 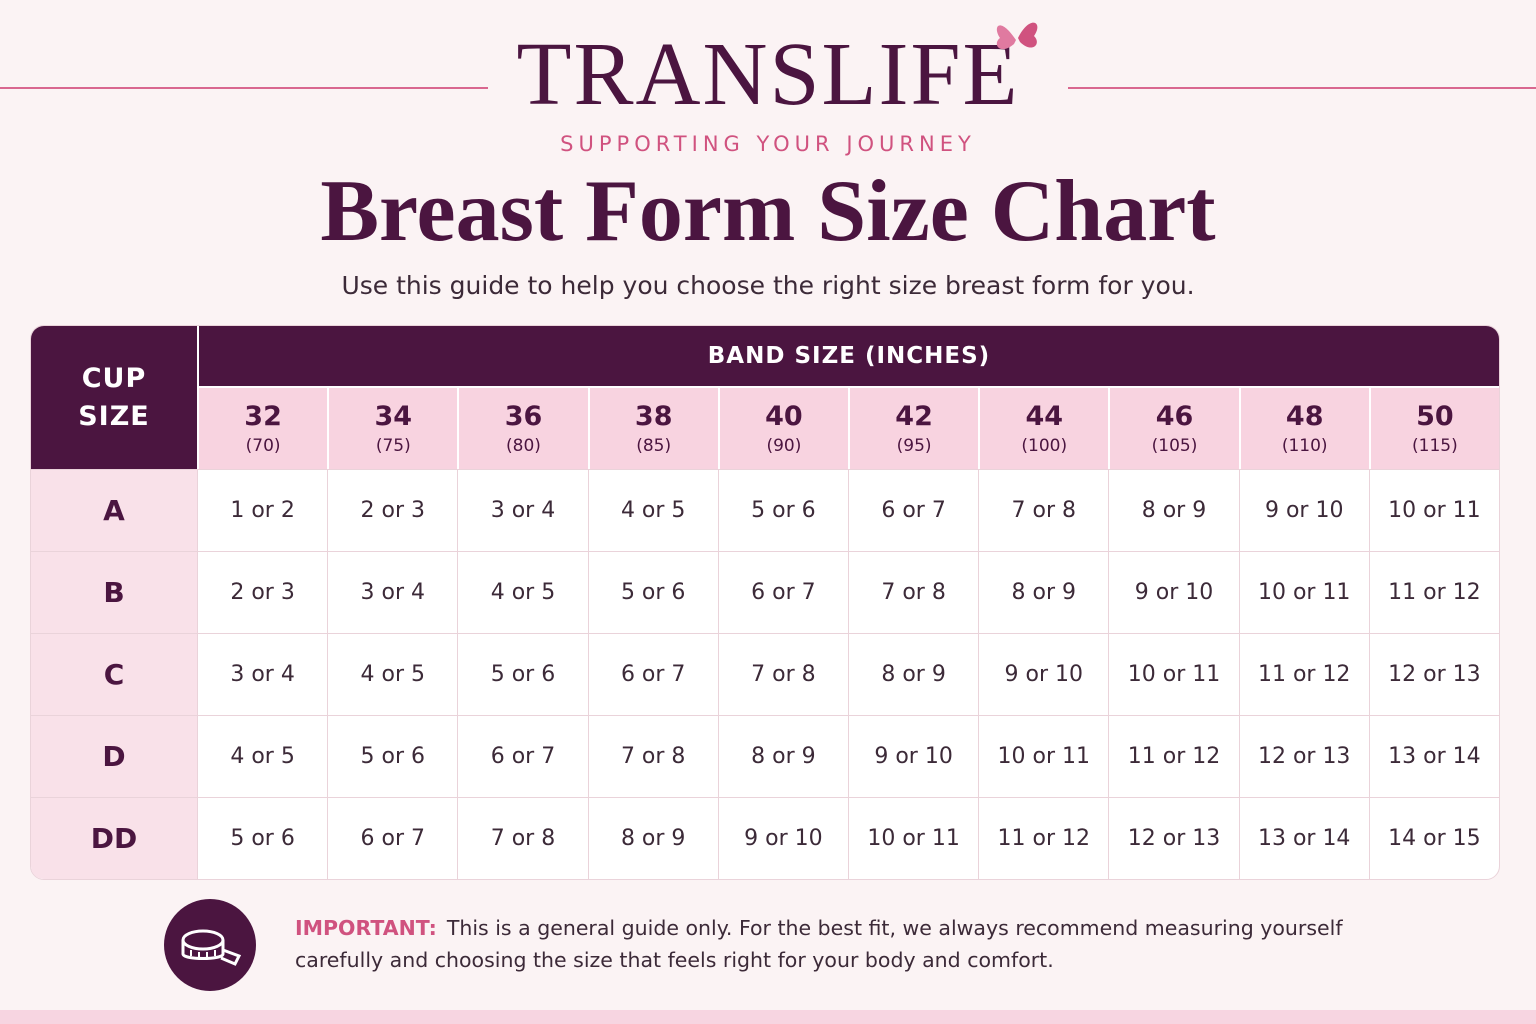 What do you see at coordinates (114, 756) in the screenshot?
I see `cup-size: D` at bounding box center [114, 756].